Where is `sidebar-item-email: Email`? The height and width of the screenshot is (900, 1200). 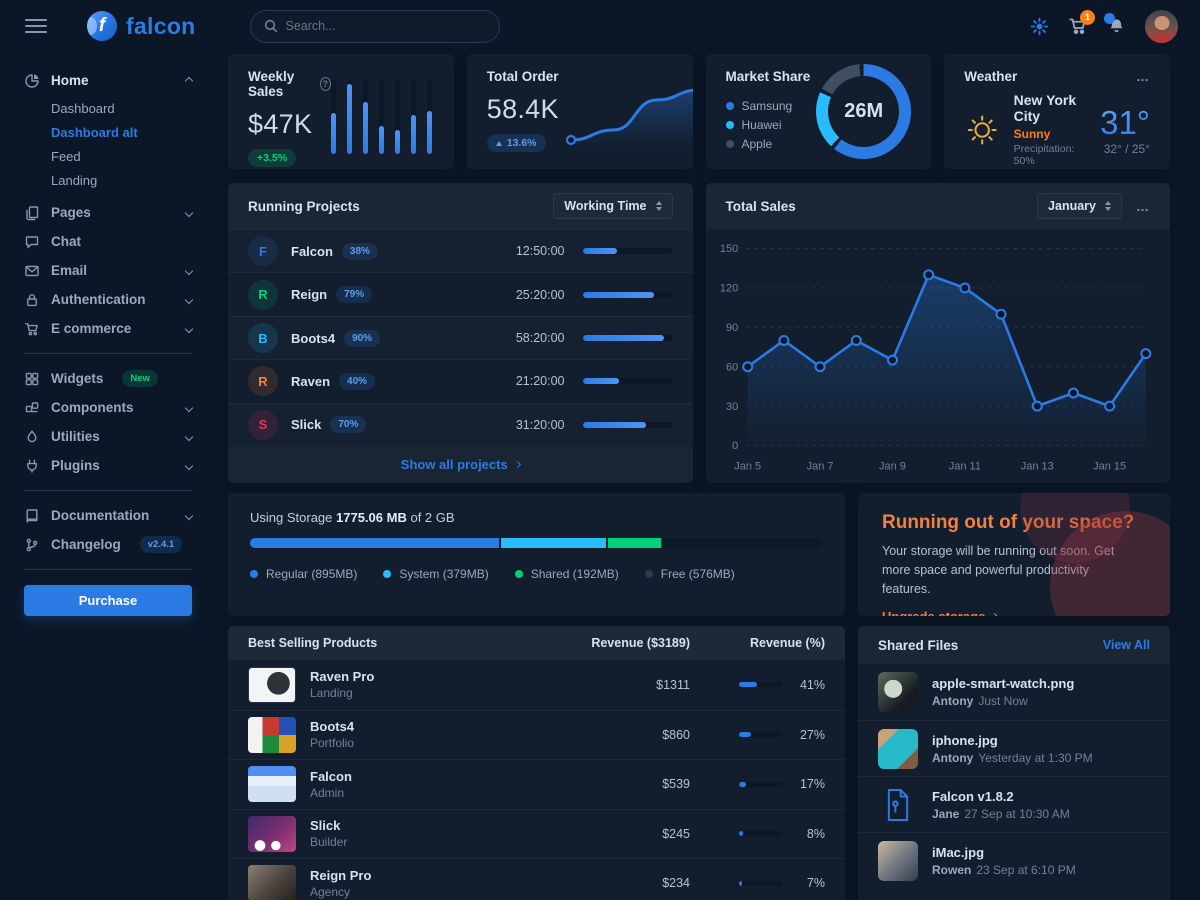 sidebar-item-email: Email is located at coordinates (109, 270).